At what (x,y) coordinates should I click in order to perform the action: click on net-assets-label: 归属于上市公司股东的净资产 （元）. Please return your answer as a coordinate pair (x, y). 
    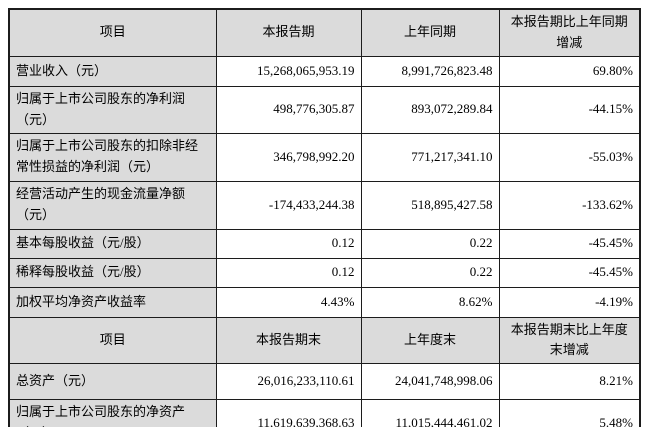
    Looking at the image, I should click on (112, 413).